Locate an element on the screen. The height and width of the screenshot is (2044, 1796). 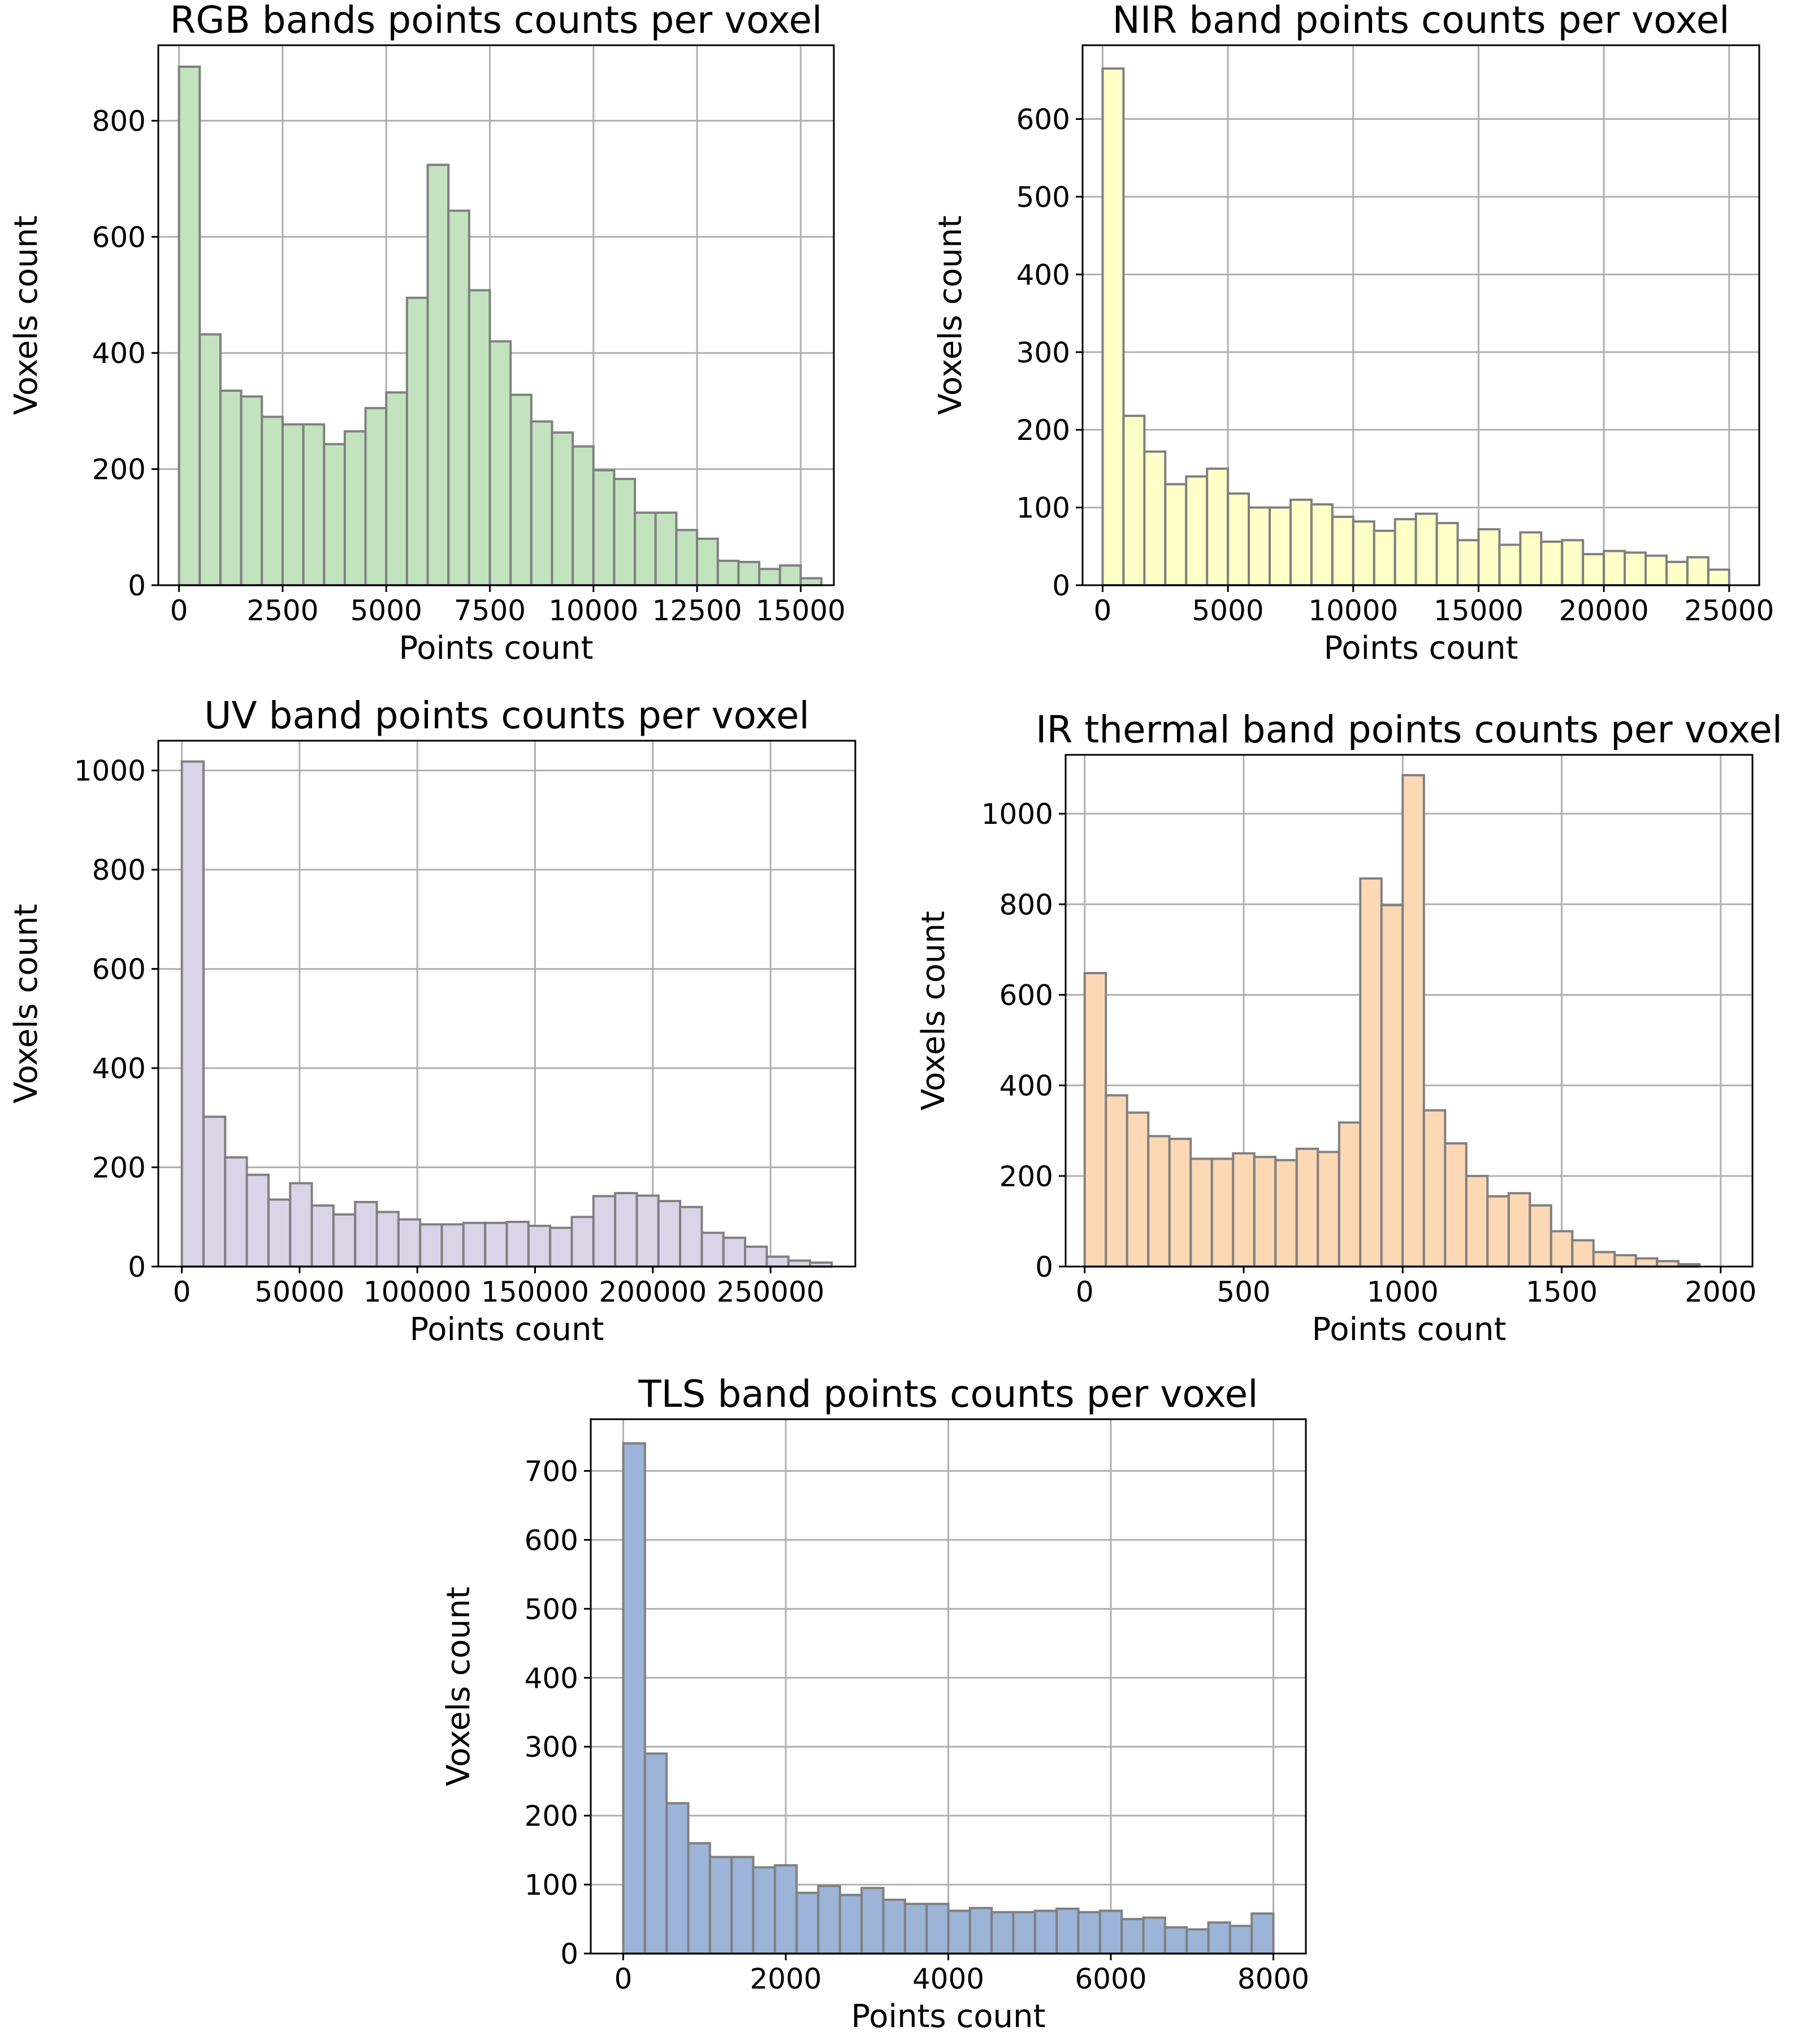
chart-title: RGB bands points counts per voxel is located at coordinates (497, 21).